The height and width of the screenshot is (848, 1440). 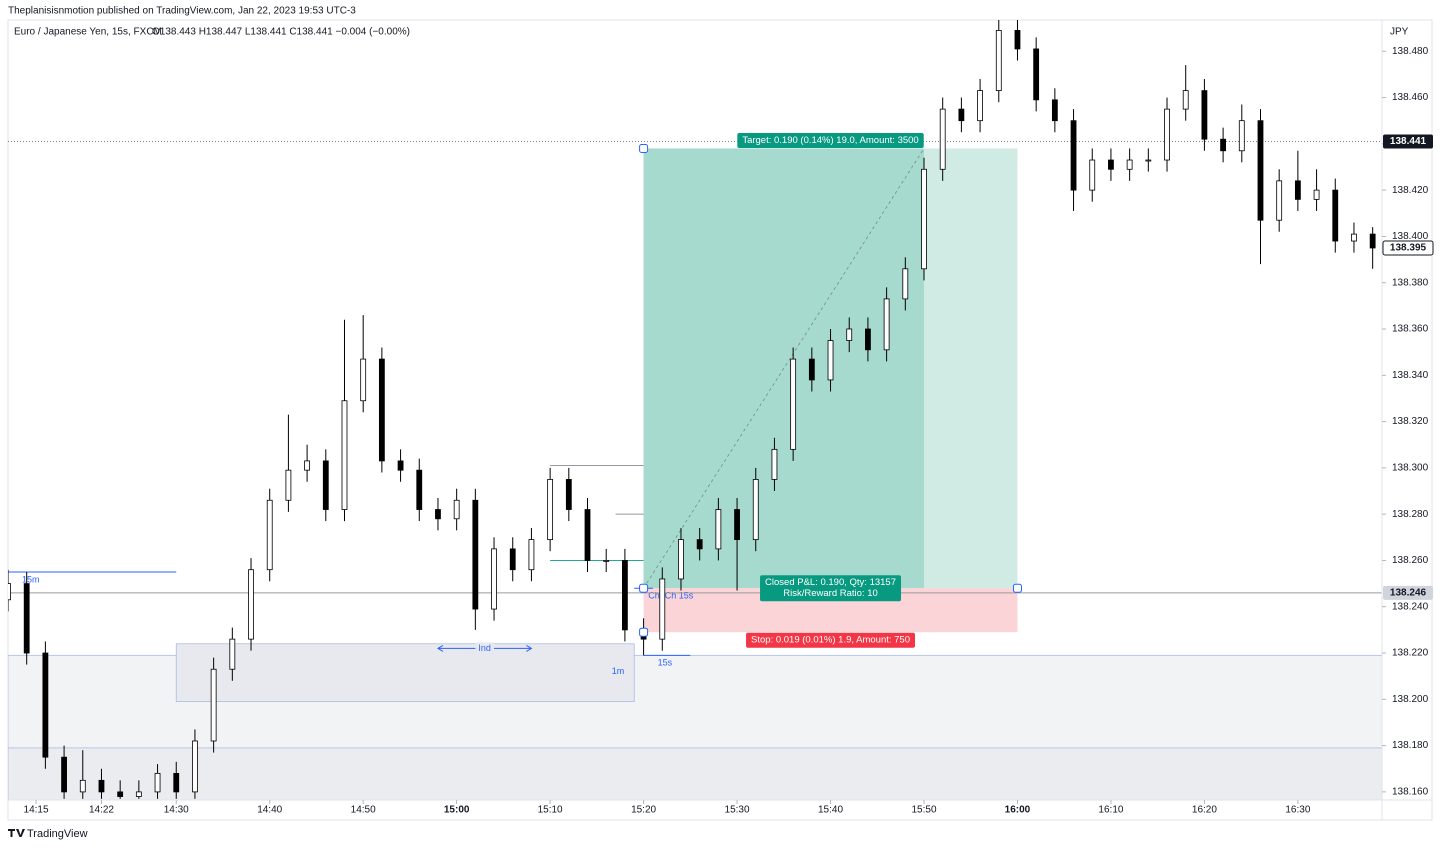 I want to click on x-tick-label: 14:50, so click(x=363, y=810).